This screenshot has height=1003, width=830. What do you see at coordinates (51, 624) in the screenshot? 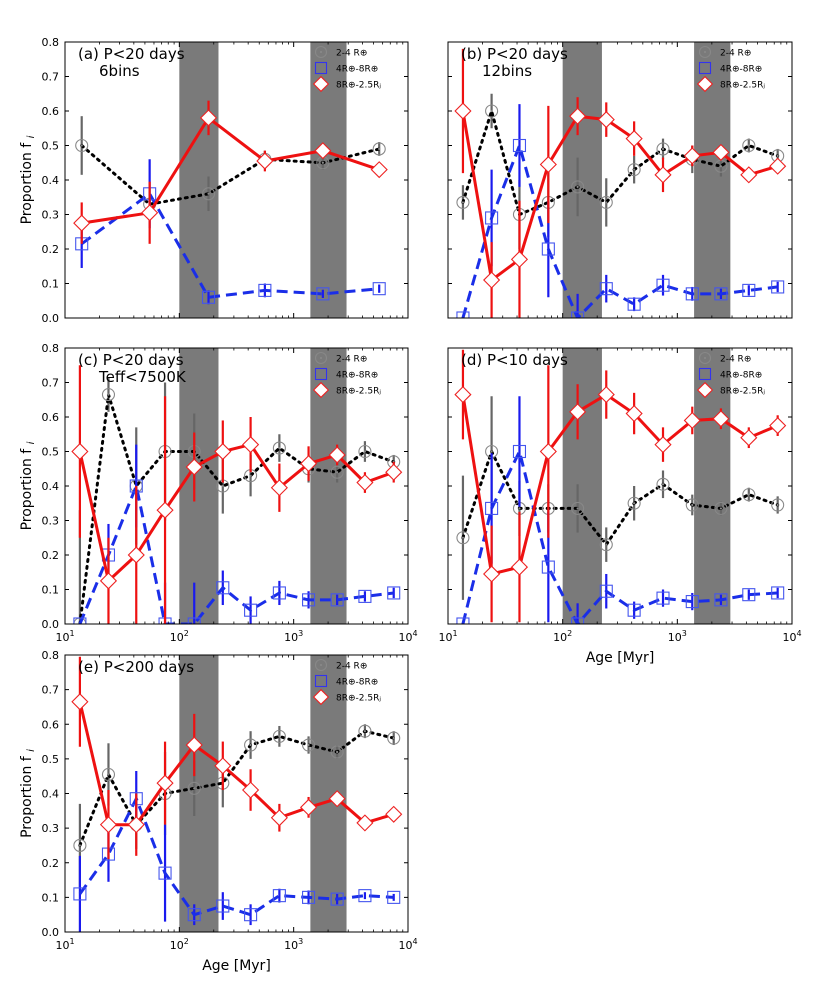
I see `y-tick-label: 0.0` at bounding box center [51, 624].